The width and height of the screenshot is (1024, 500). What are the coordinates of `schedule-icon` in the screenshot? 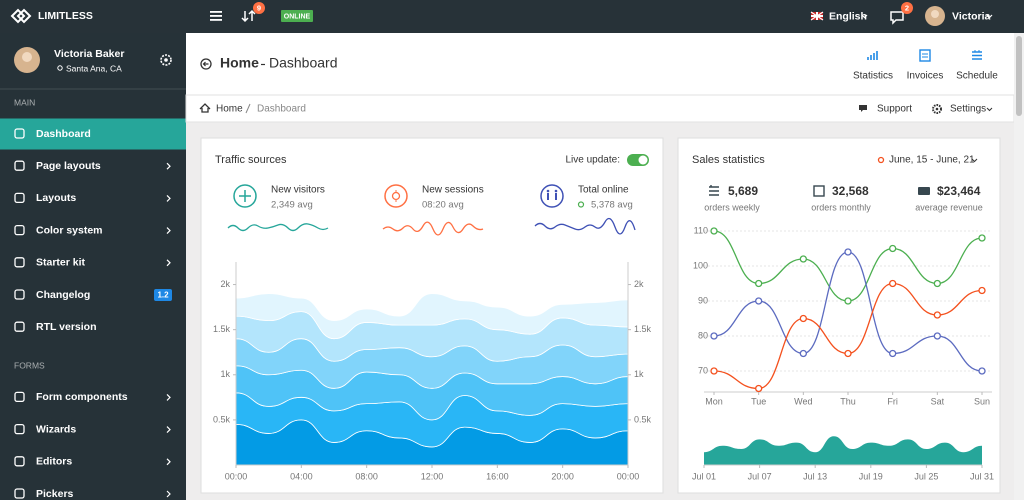 It's located at (977, 55).